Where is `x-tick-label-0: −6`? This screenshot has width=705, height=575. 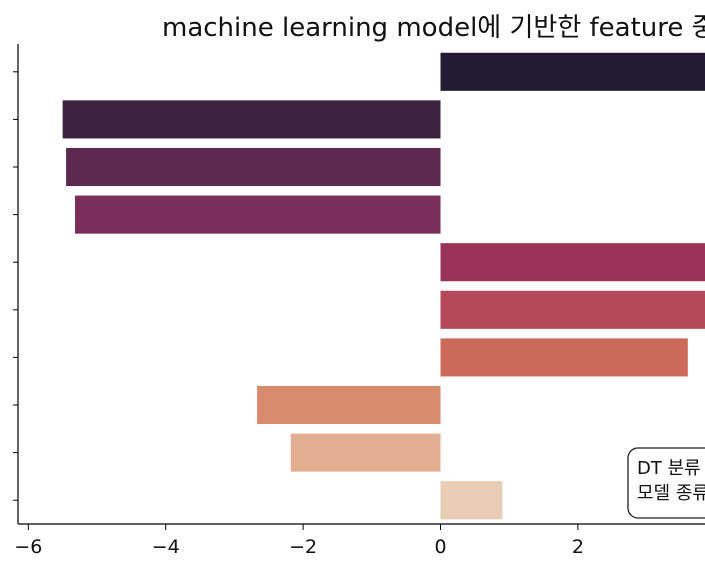 x-tick-label-0: −6 is located at coordinates (28, 547).